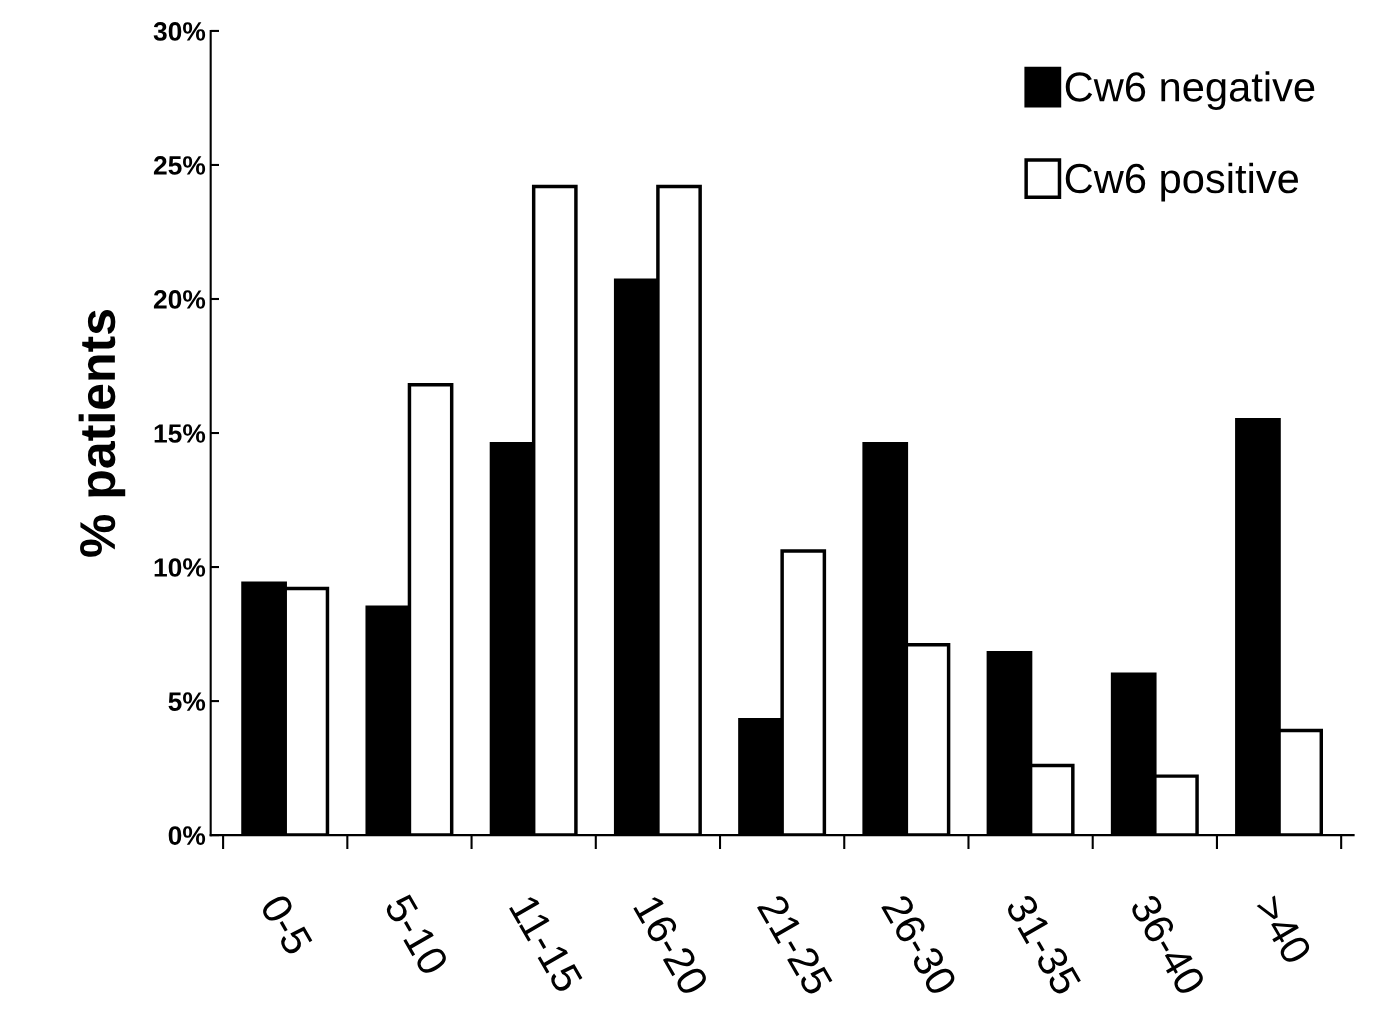  What do you see at coordinates (179, 165) in the screenshot?
I see `y-tick-label: 25%` at bounding box center [179, 165].